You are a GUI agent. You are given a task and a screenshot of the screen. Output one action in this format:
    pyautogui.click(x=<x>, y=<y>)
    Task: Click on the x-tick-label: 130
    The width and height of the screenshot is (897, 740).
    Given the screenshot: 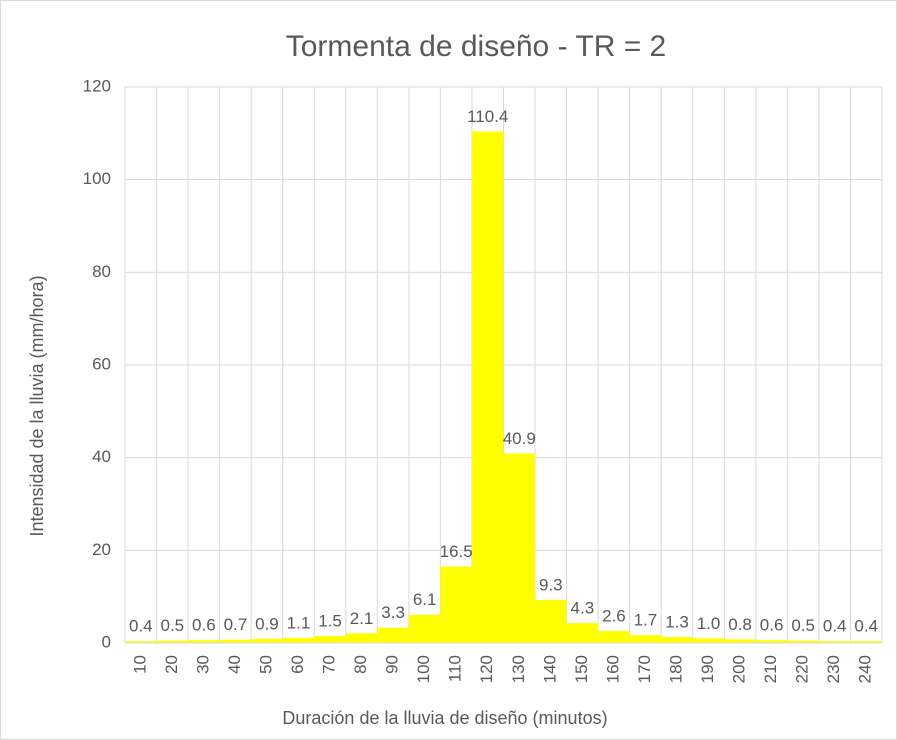 What is the action you would take?
    pyautogui.click(x=518, y=669)
    